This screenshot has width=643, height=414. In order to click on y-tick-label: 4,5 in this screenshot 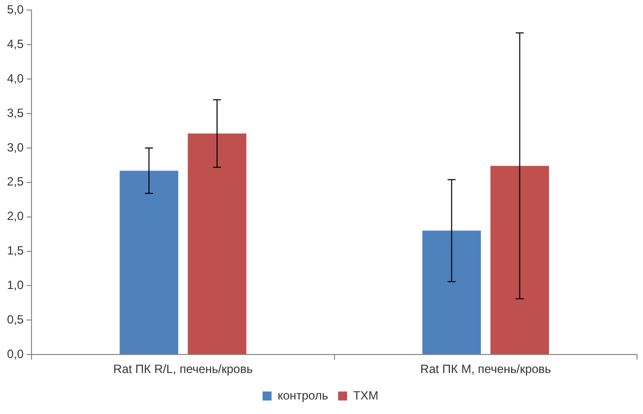, I will do `click(15, 43)`.